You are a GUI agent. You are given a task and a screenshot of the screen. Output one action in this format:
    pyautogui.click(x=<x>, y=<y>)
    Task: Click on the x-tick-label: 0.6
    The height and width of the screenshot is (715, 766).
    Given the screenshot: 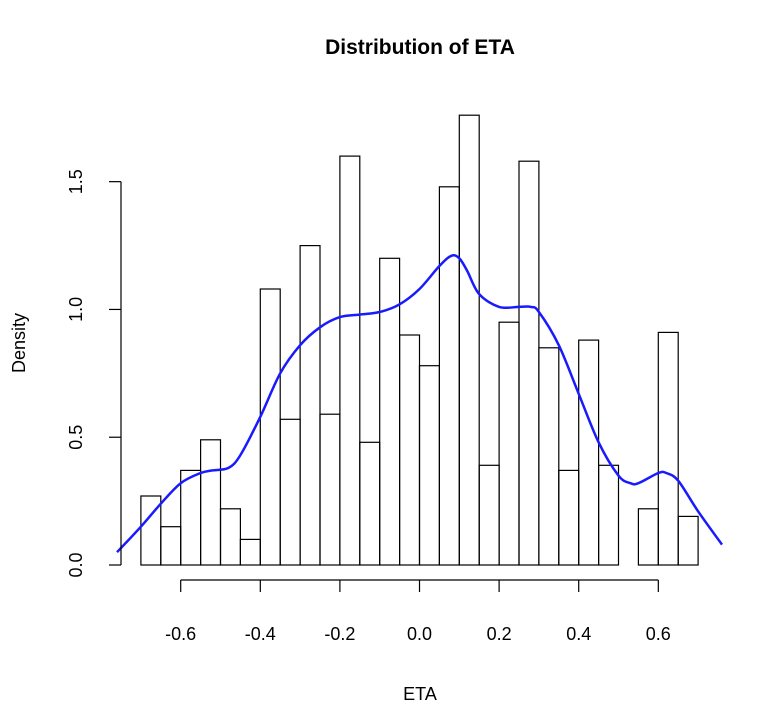 What is the action you would take?
    pyautogui.click(x=658, y=634)
    